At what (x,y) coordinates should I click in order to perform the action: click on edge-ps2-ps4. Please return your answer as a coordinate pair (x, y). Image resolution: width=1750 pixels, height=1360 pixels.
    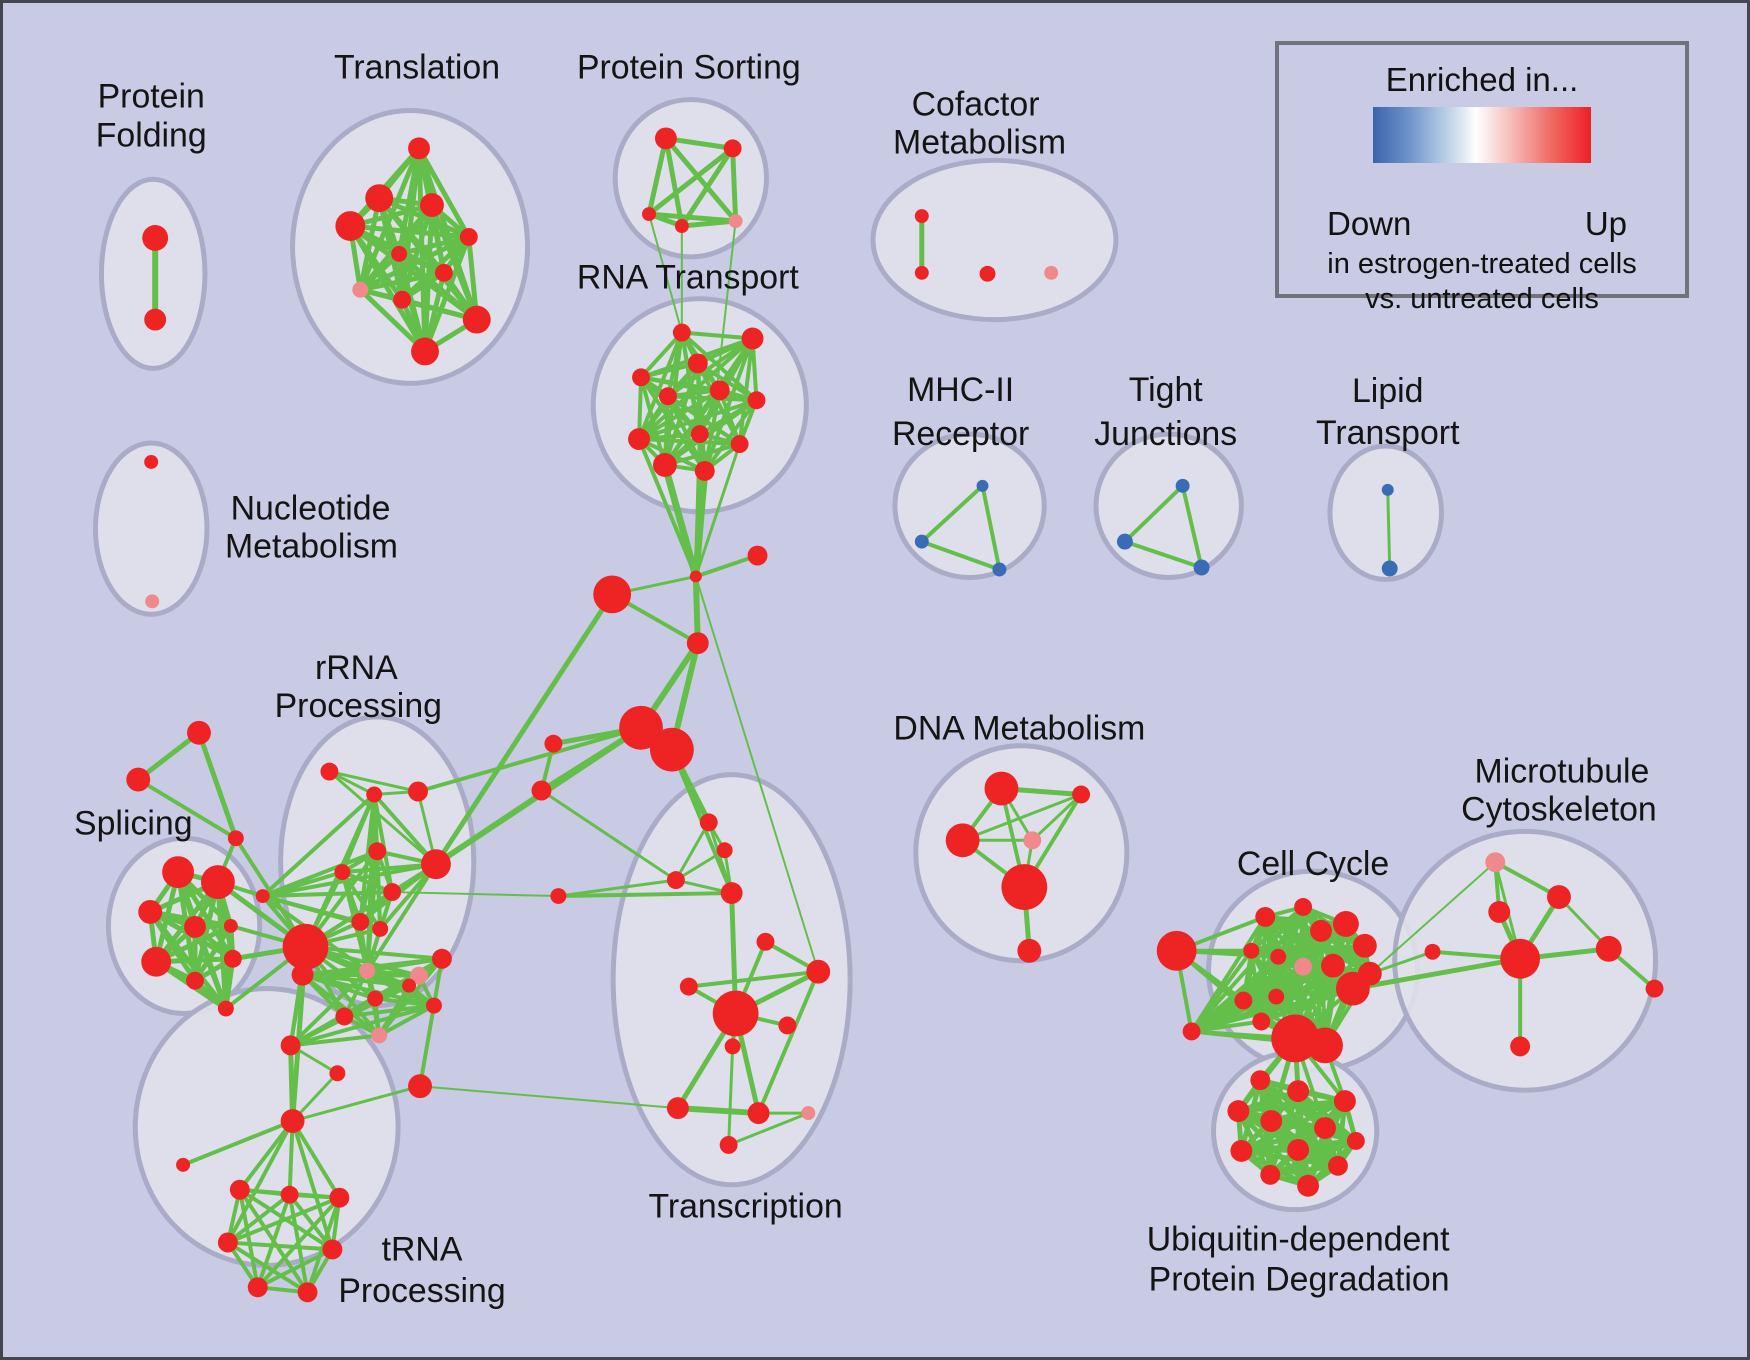
    Looking at the image, I should click on (707, 187).